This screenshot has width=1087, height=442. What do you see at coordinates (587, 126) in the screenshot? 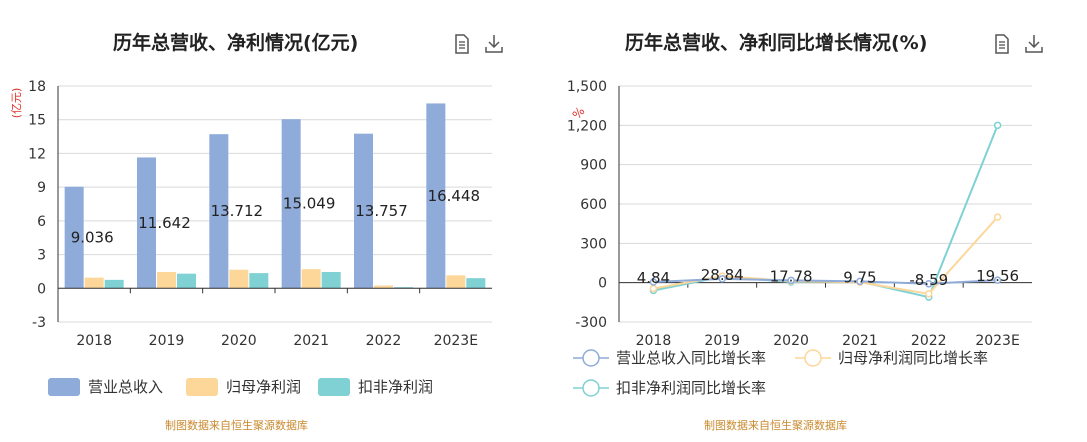
I see `y-tick-label: 1,200` at bounding box center [587, 126].